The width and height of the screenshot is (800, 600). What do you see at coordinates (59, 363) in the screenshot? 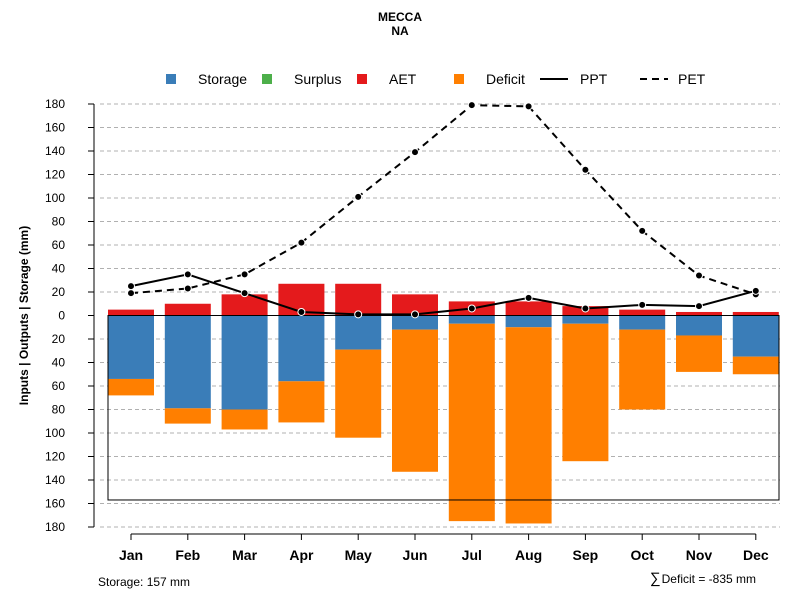
I see `y-tick-label: 40` at bounding box center [59, 363].